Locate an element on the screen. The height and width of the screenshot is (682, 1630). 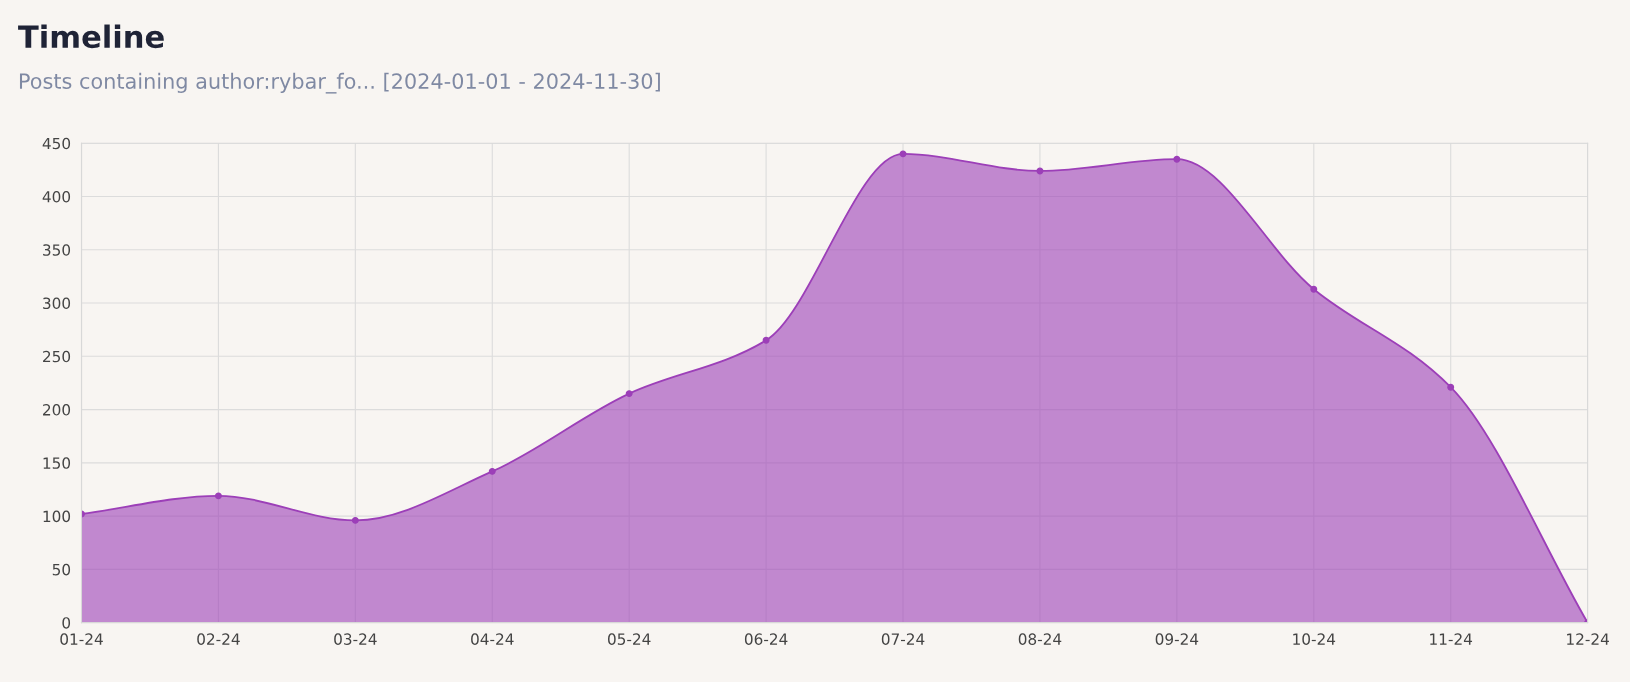
x-tick-label: 11-24 is located at coordinates (1451, 639).